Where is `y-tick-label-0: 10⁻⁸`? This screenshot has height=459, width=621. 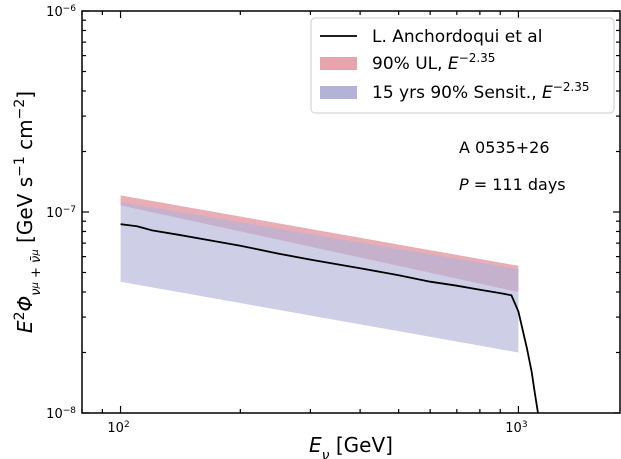
y-tick-label-0: 10⁻⁸ is located at coordinates (61, 414).